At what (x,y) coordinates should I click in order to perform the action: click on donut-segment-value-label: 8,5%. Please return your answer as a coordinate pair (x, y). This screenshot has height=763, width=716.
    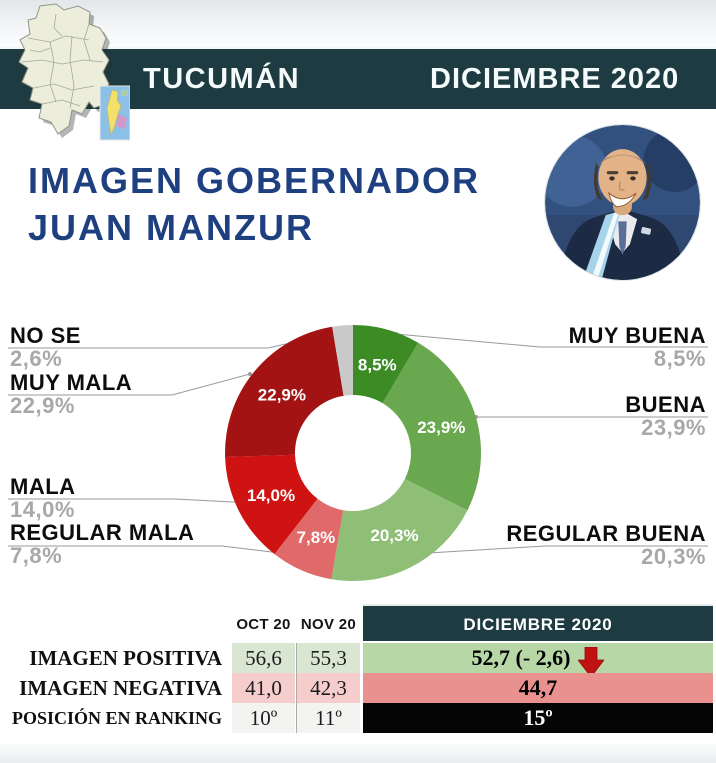
    Looking at the image, I should click on (377, 364).